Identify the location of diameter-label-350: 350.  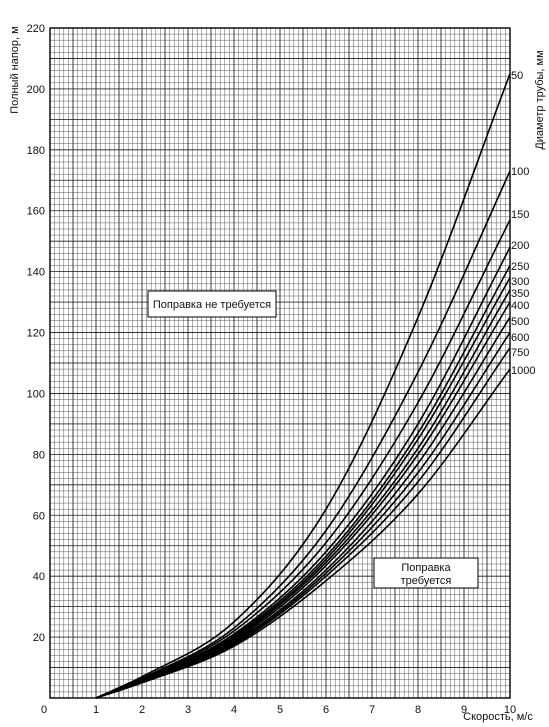
(520, 294).